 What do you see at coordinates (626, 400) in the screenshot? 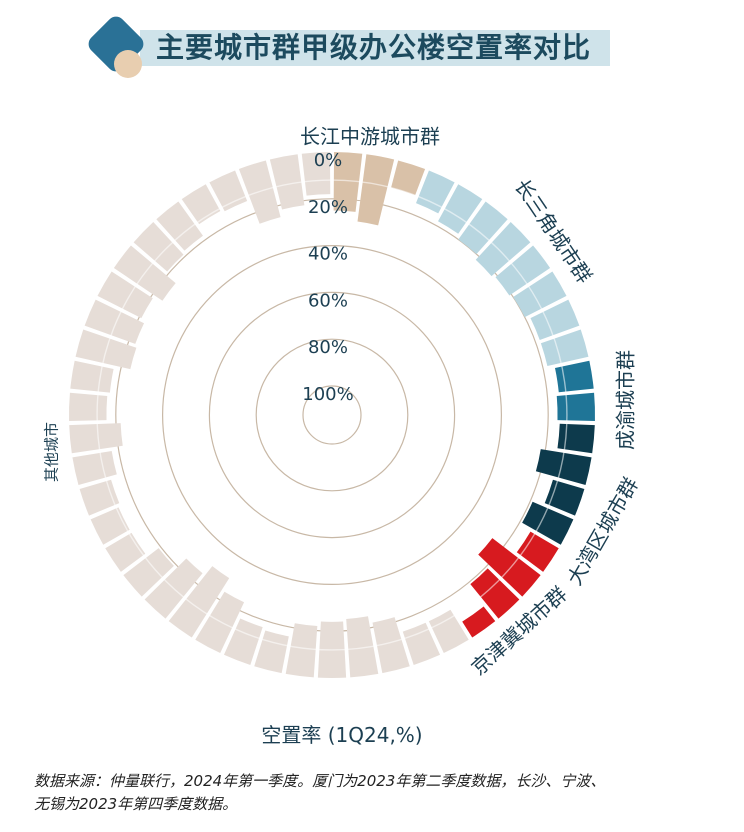
I see `group-label-2: 成渝城市群` at bounding box center [626, 400].